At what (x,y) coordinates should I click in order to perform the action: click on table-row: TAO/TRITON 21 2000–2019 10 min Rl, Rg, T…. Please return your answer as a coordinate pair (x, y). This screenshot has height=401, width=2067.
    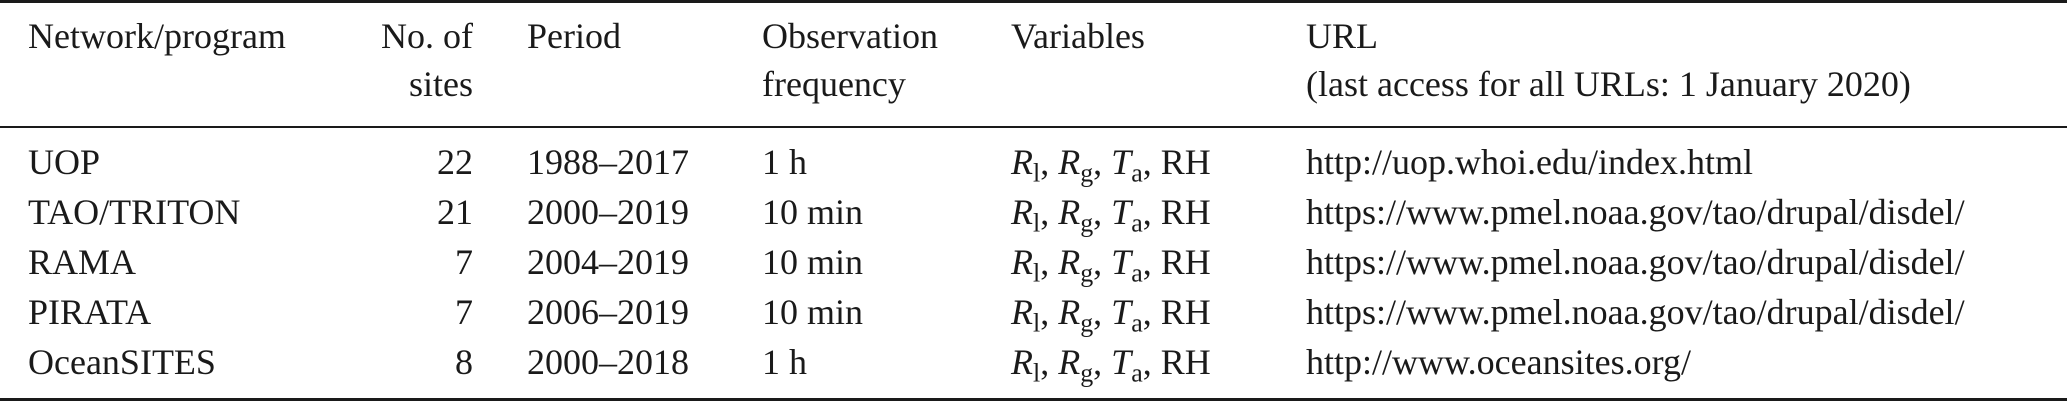
    Looking at the image, I should click on (1033, 212).